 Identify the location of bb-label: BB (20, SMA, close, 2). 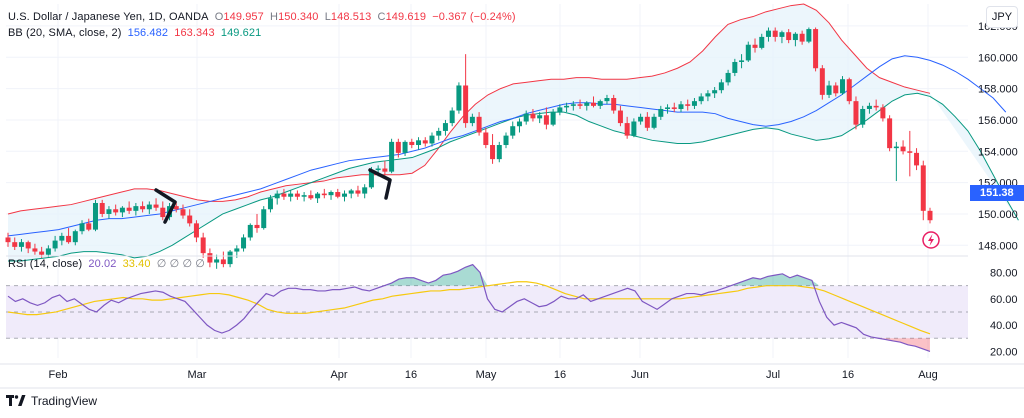
(65, 33).